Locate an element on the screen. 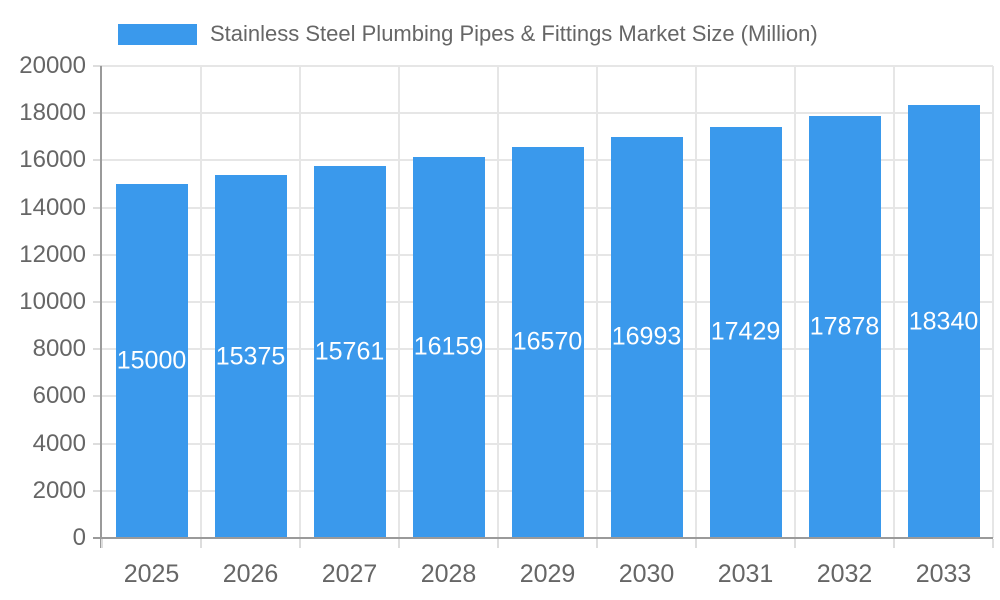  y-axis-tick-label: 0 is located at coordinates (79, 537).